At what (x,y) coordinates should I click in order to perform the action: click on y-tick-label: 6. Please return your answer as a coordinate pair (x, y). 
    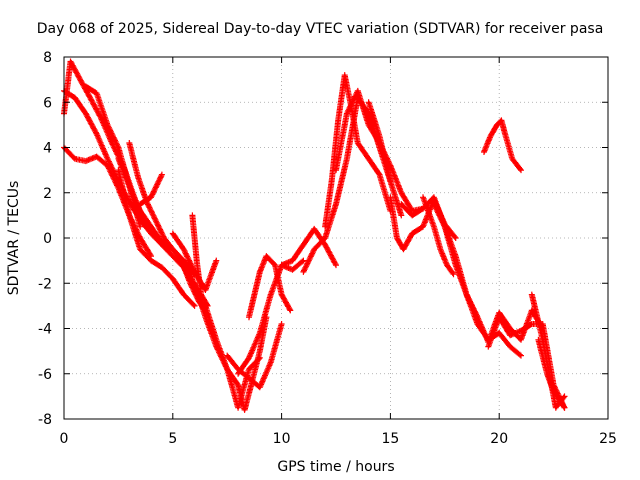
    Looking at the image, I should click on (47, 103).